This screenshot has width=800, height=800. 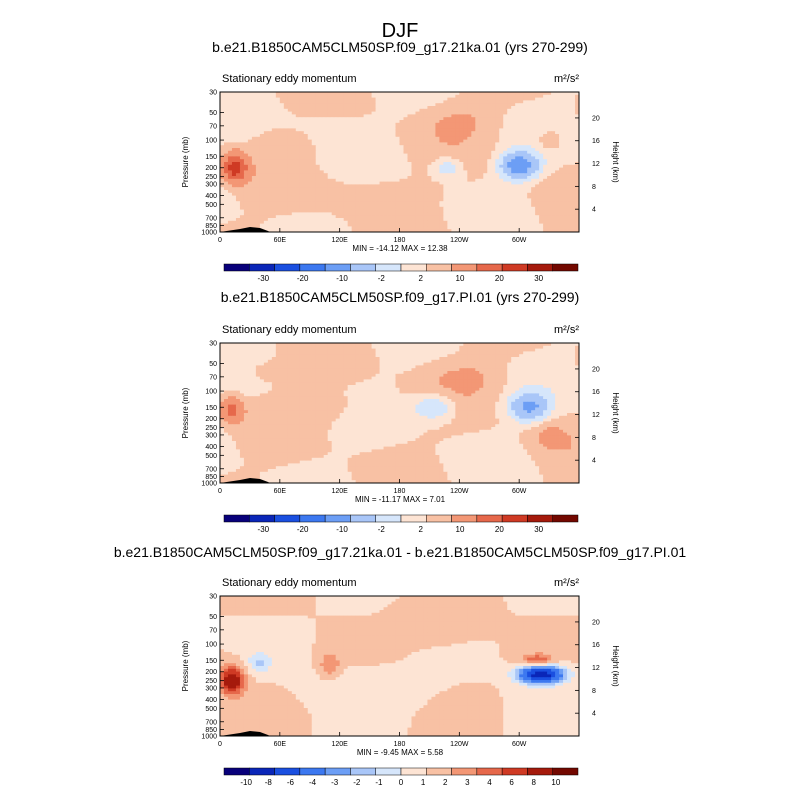 I want to click on y-tick-label: 400, so click(x=211, y=196).